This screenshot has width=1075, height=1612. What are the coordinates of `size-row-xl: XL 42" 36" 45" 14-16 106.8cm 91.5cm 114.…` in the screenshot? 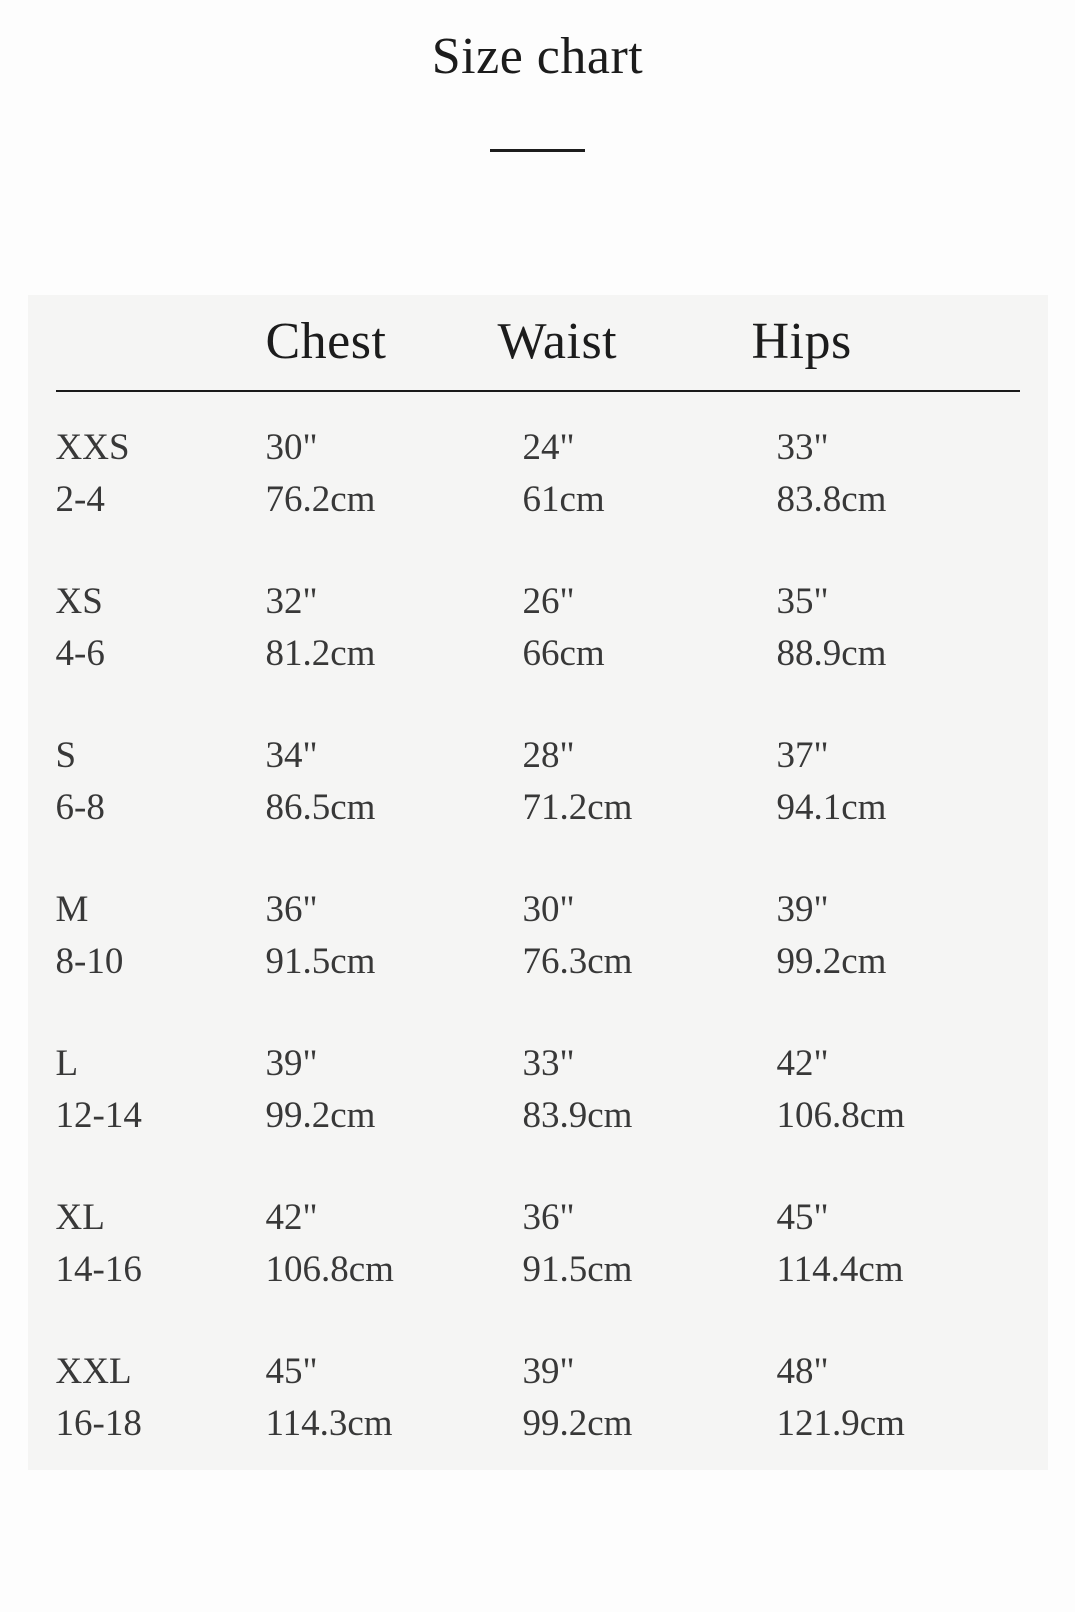 It's located at (538, 1243).